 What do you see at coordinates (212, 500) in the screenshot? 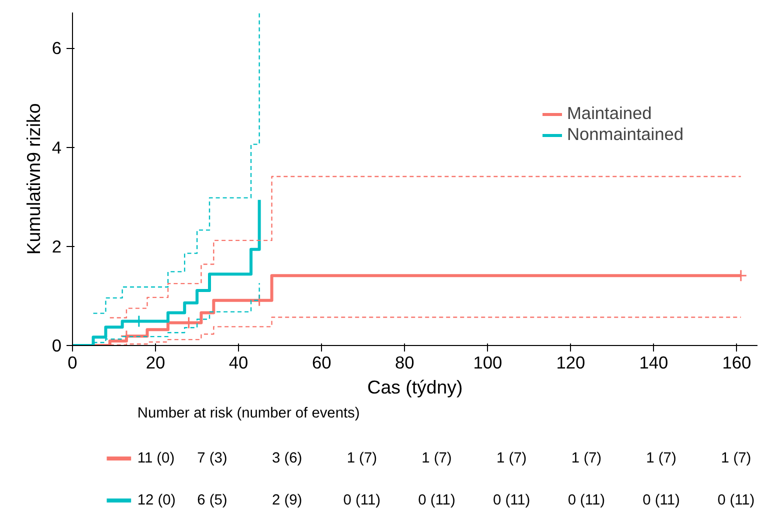
I see `text: 6 (5)` at bounding box center [212, 500].